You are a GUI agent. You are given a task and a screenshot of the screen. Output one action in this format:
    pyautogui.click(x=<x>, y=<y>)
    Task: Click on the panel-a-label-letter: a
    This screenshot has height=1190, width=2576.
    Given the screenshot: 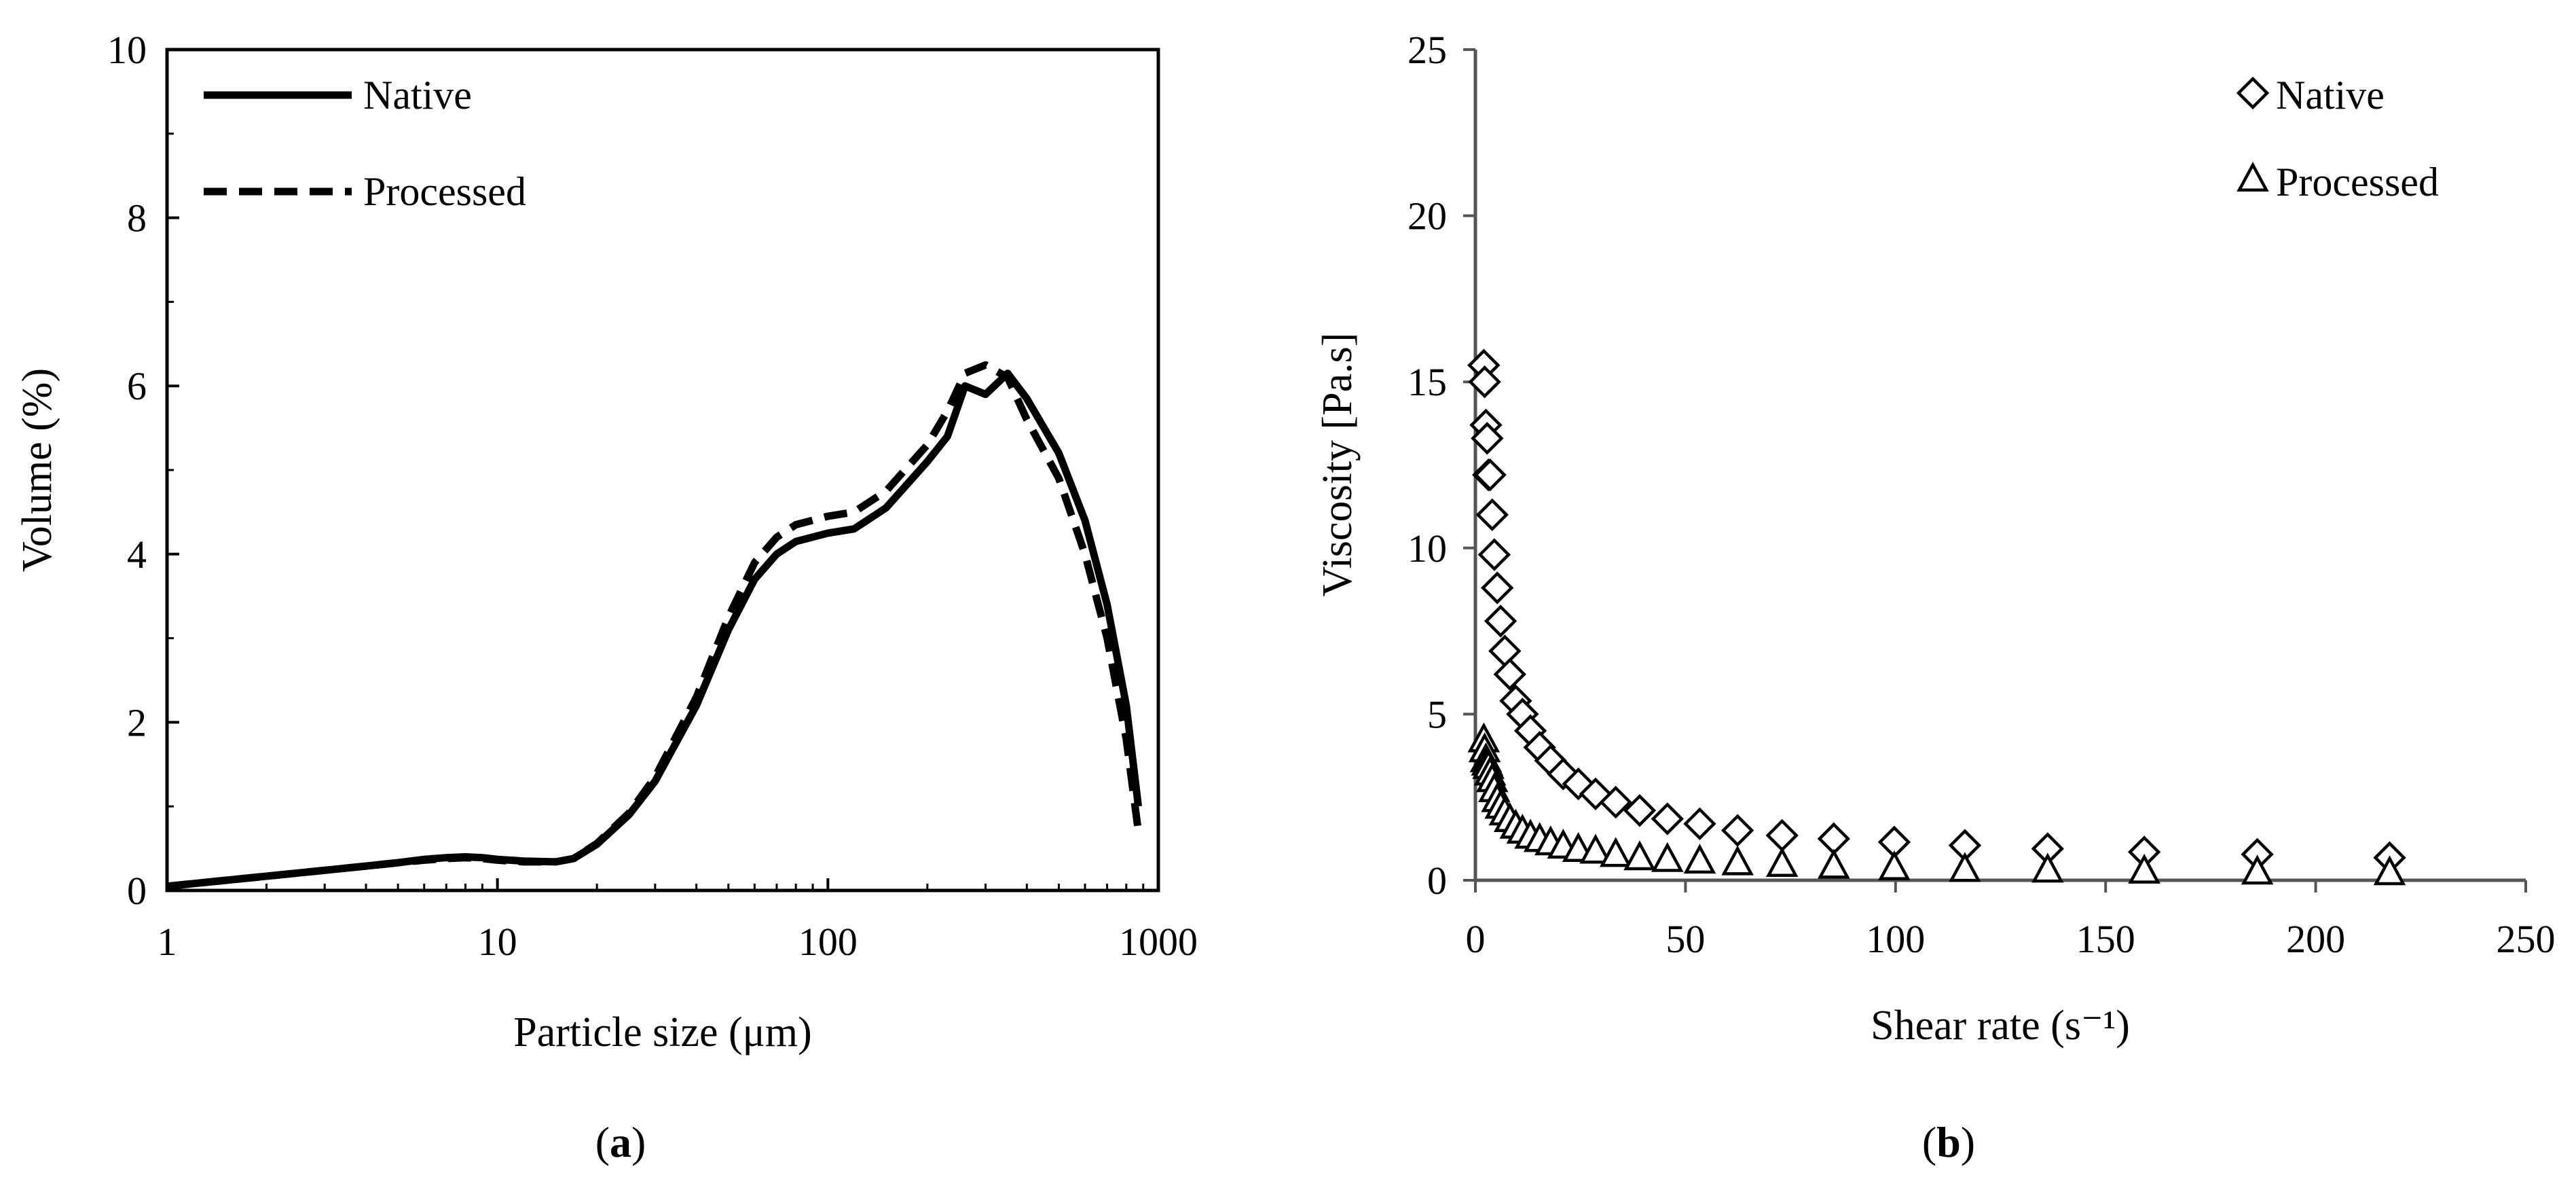 What is the action you would take?
    pyautogui.click(x=620, y=1142)
    